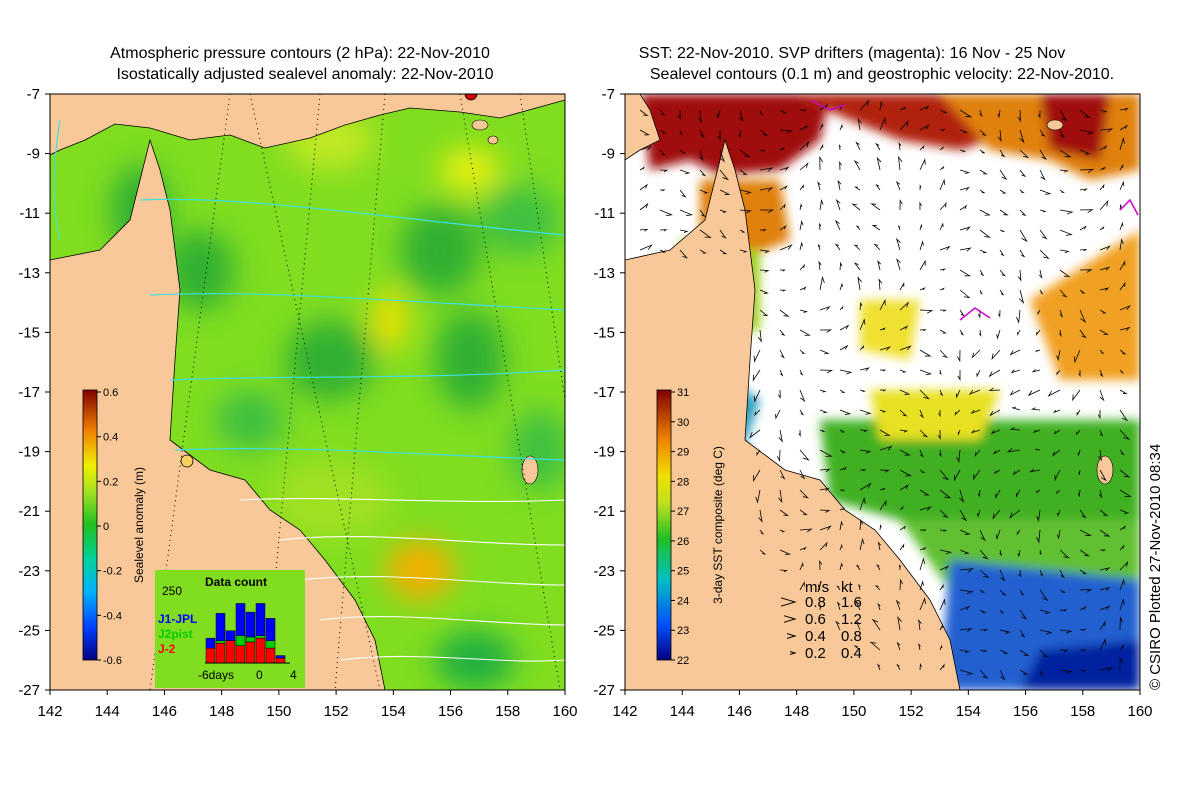 The image size is (1200, 785). I want to click on inset-bar-j2pist, so click(260, 637).